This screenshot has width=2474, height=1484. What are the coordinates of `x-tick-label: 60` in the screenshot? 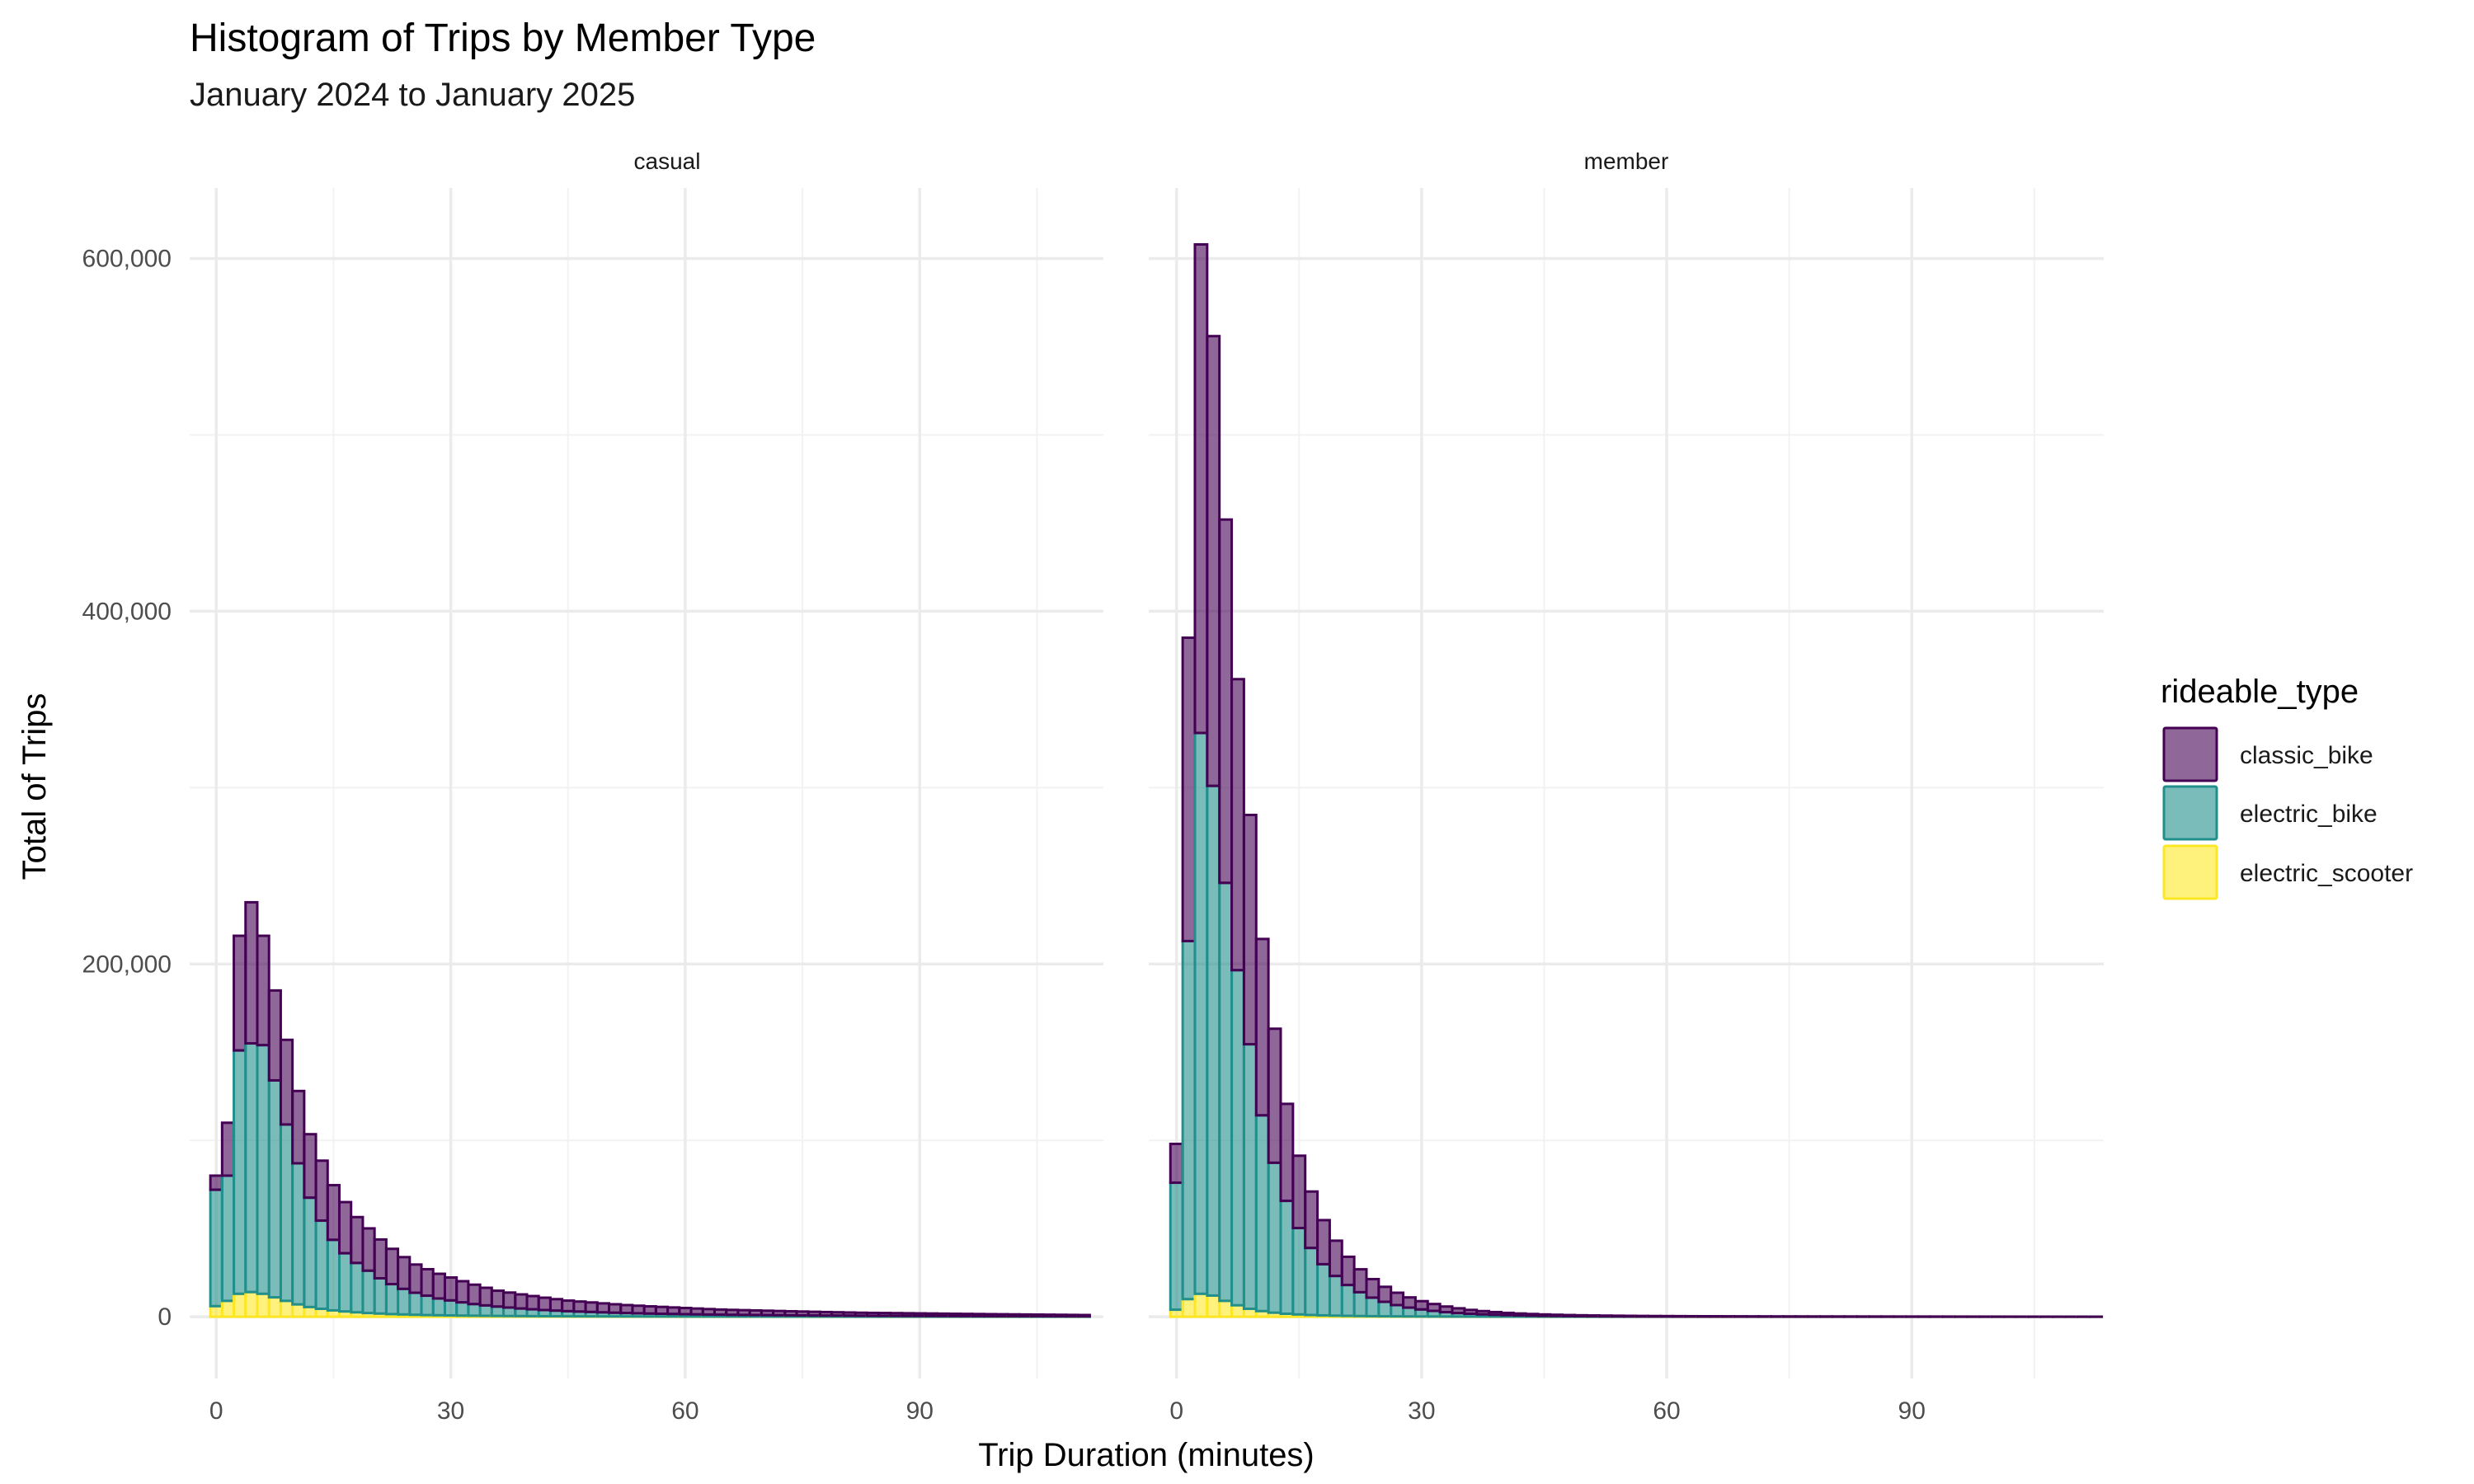 It's located at (1666, 1411).